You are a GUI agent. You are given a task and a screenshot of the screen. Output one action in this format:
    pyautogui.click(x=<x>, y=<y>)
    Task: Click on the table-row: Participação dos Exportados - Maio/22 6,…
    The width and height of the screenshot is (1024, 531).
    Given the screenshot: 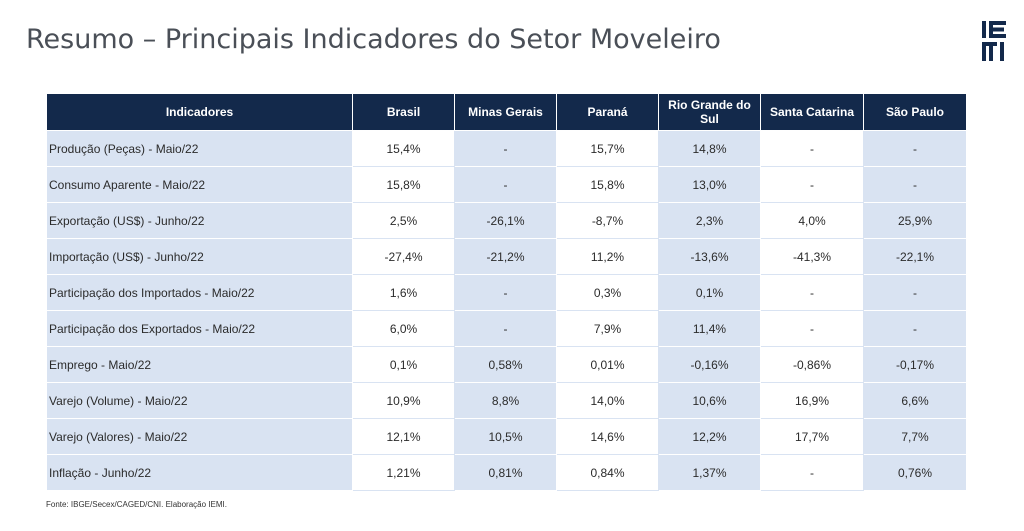 What is the action you would take?
    pyautogui.click(x=506, y=328)
    